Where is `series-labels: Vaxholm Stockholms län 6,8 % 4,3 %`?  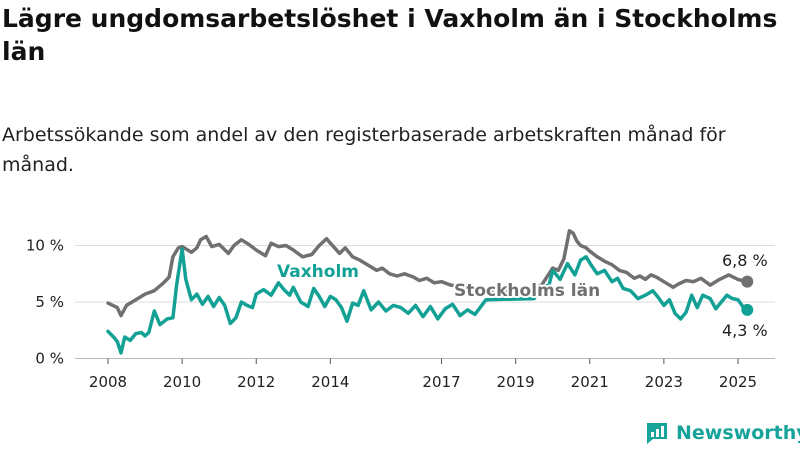 series-labels: Vaxholm Stockholms län 6,8 % 4,3 % is located at coordinates (522, 295).